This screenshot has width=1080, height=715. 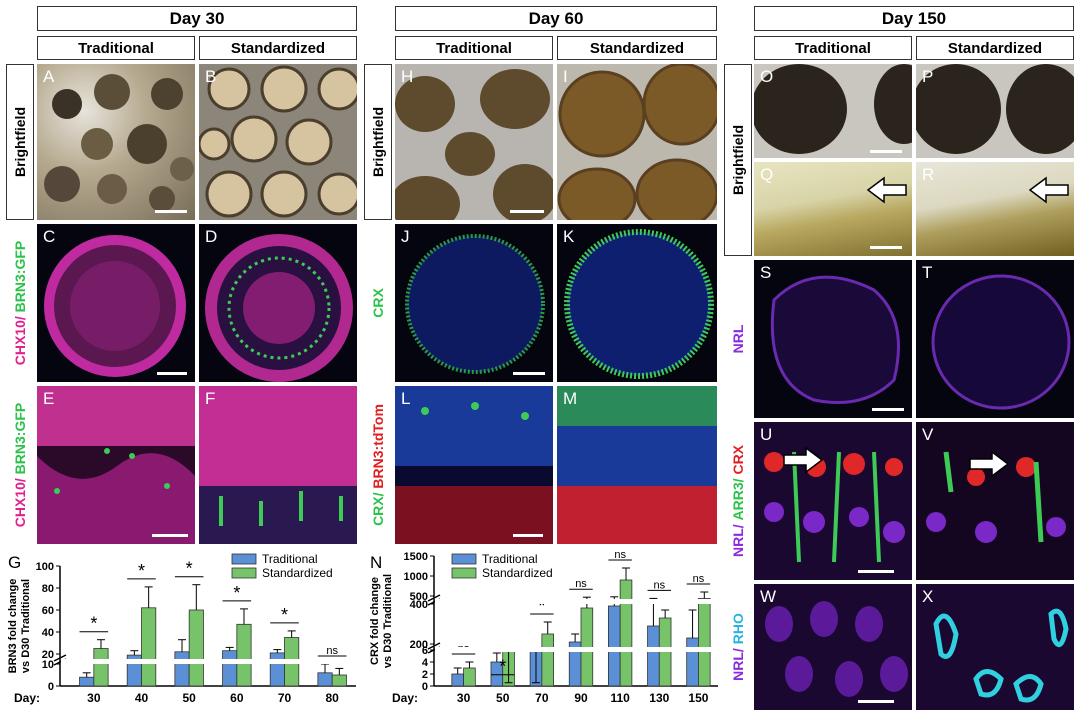 I want to click on panel-J-fluorescence: J, so click(x=474, y=303).